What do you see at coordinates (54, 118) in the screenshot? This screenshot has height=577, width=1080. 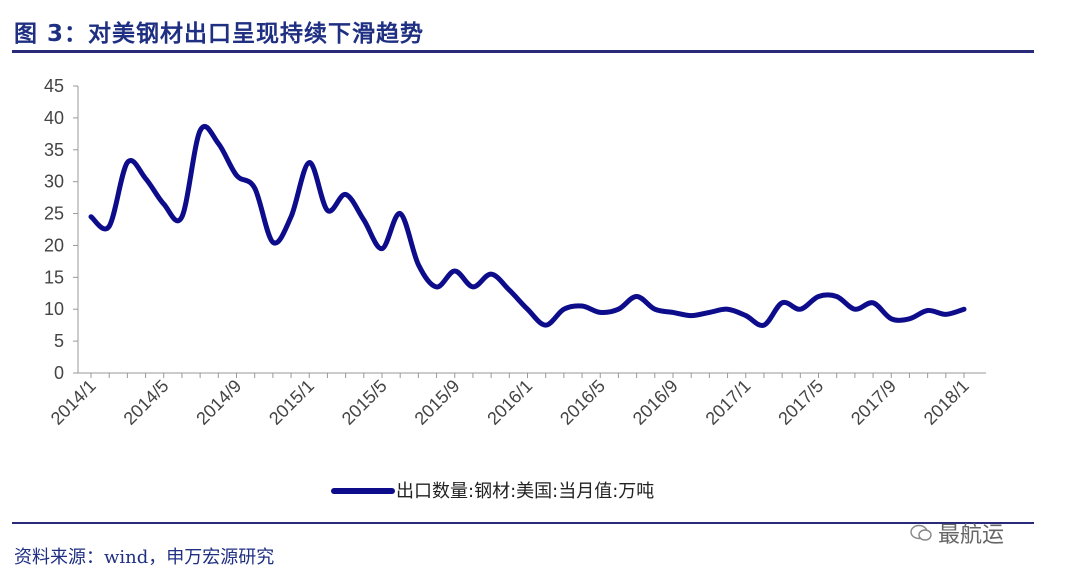 I see `y-tick-label: 40` at bounding box center [54, 118].